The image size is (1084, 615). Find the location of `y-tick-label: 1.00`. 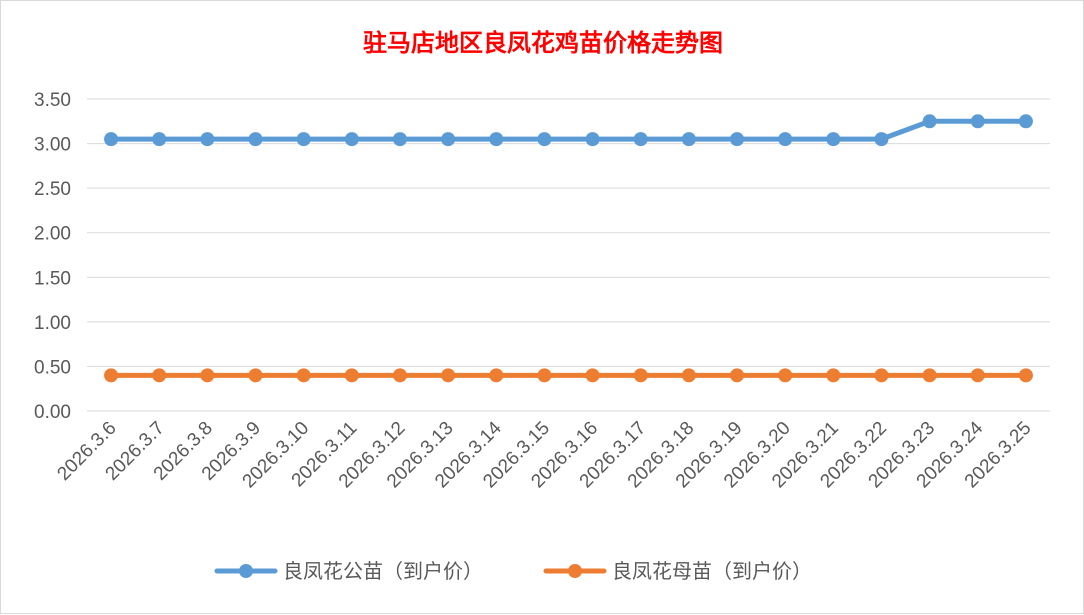

y-tick-label: 1.00 is located at coordinates (52, 323).